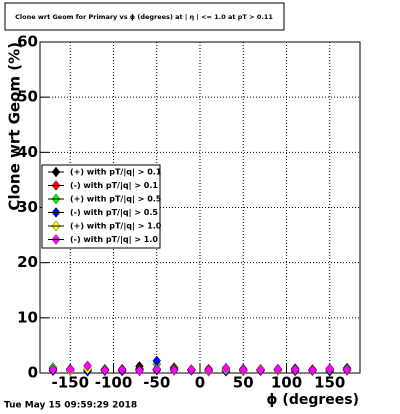  What do you see at coordinates (116, 226) in the screenshot?
I see `legend-label: (+) with pT/|q| > 1.0` at bounding box center [116, 226].